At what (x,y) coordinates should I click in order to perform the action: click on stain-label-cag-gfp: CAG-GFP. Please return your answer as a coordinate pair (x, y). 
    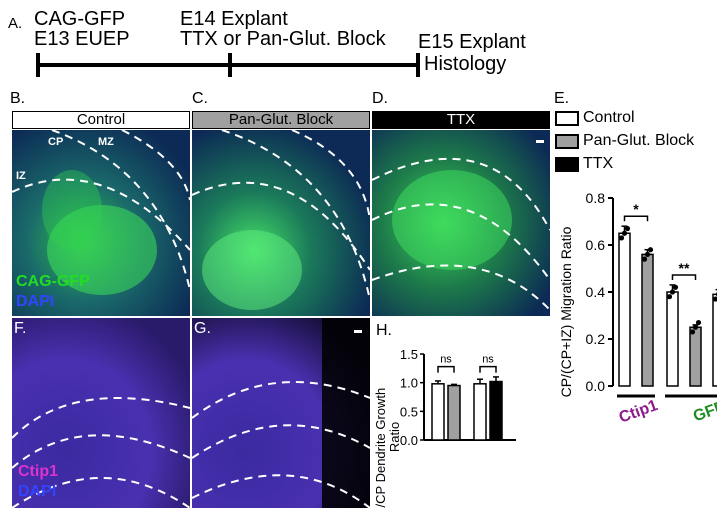
    Looking at the image, I should click on (53, 281).